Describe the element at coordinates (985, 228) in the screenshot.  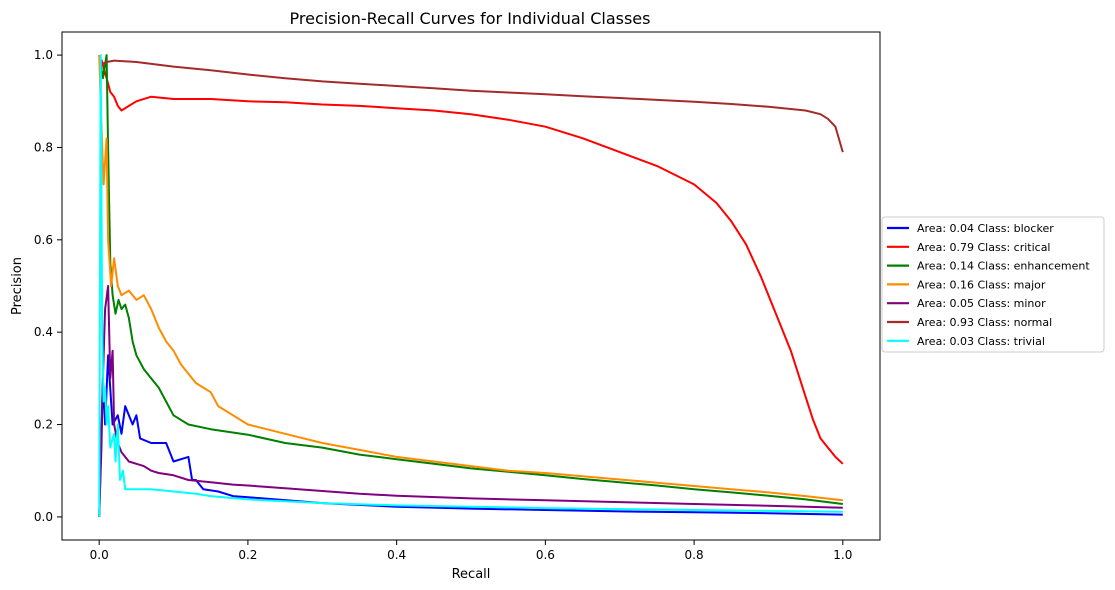
I see `legend-label-blocker: Area: 0.04 Class: blocker` at that location.